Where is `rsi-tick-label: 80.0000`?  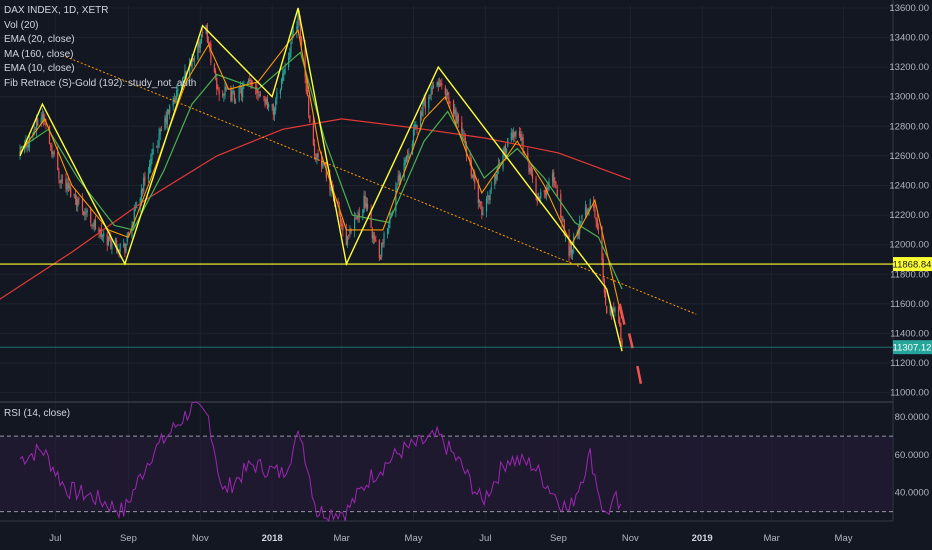 rsi-tick-label: 80.0000 is located at coordinates (912, 417).